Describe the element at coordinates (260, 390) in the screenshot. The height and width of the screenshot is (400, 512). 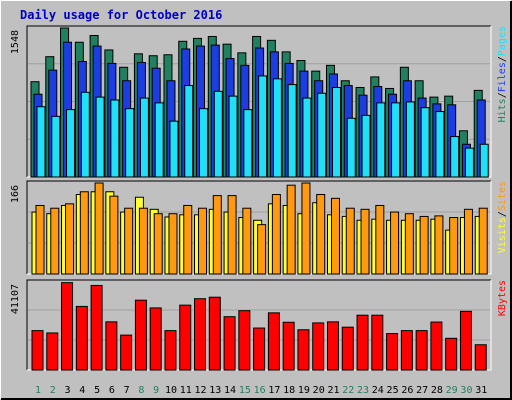
I see `x-tick-label: 16` at that location.